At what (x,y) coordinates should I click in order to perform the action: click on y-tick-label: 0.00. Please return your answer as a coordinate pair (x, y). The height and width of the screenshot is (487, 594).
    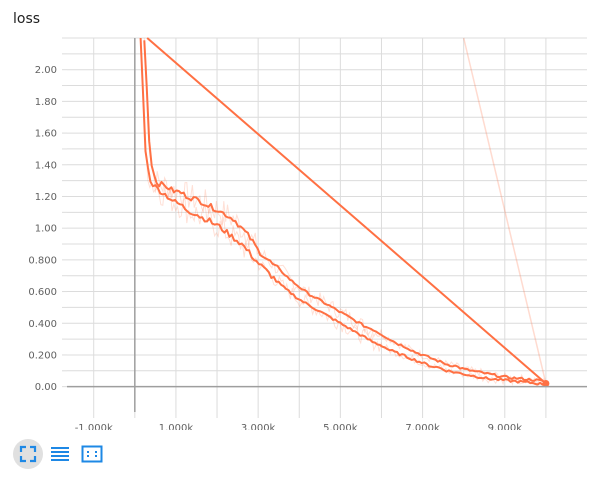
    Looking at the image, I should click on (46, 387).